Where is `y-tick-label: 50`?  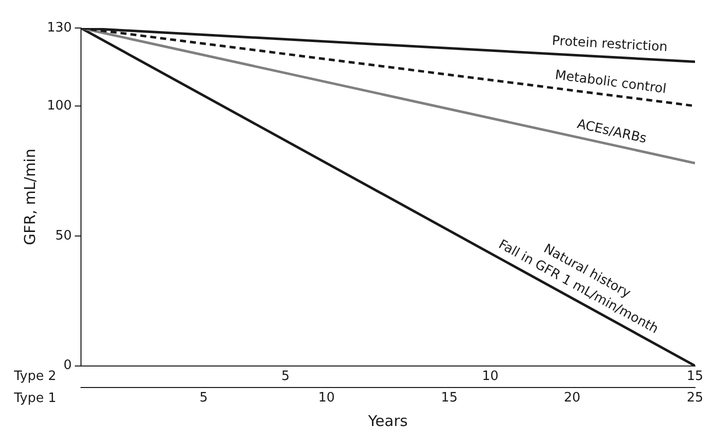
y-tick-label: 50 is located at coordinates (63, 236).